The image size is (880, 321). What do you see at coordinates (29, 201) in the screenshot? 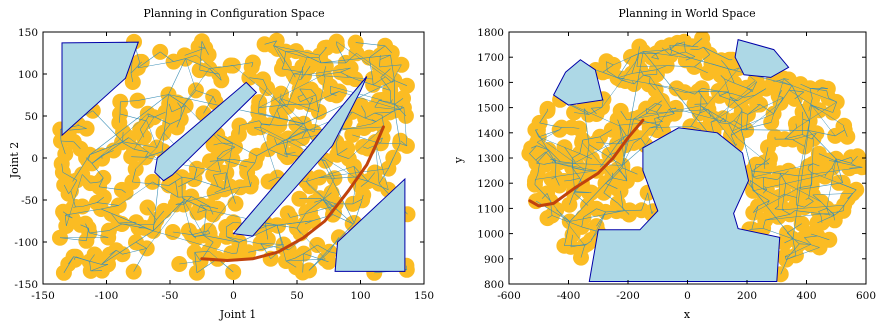
I see `y-tick-label: -50` at bounding box center [29, 201].